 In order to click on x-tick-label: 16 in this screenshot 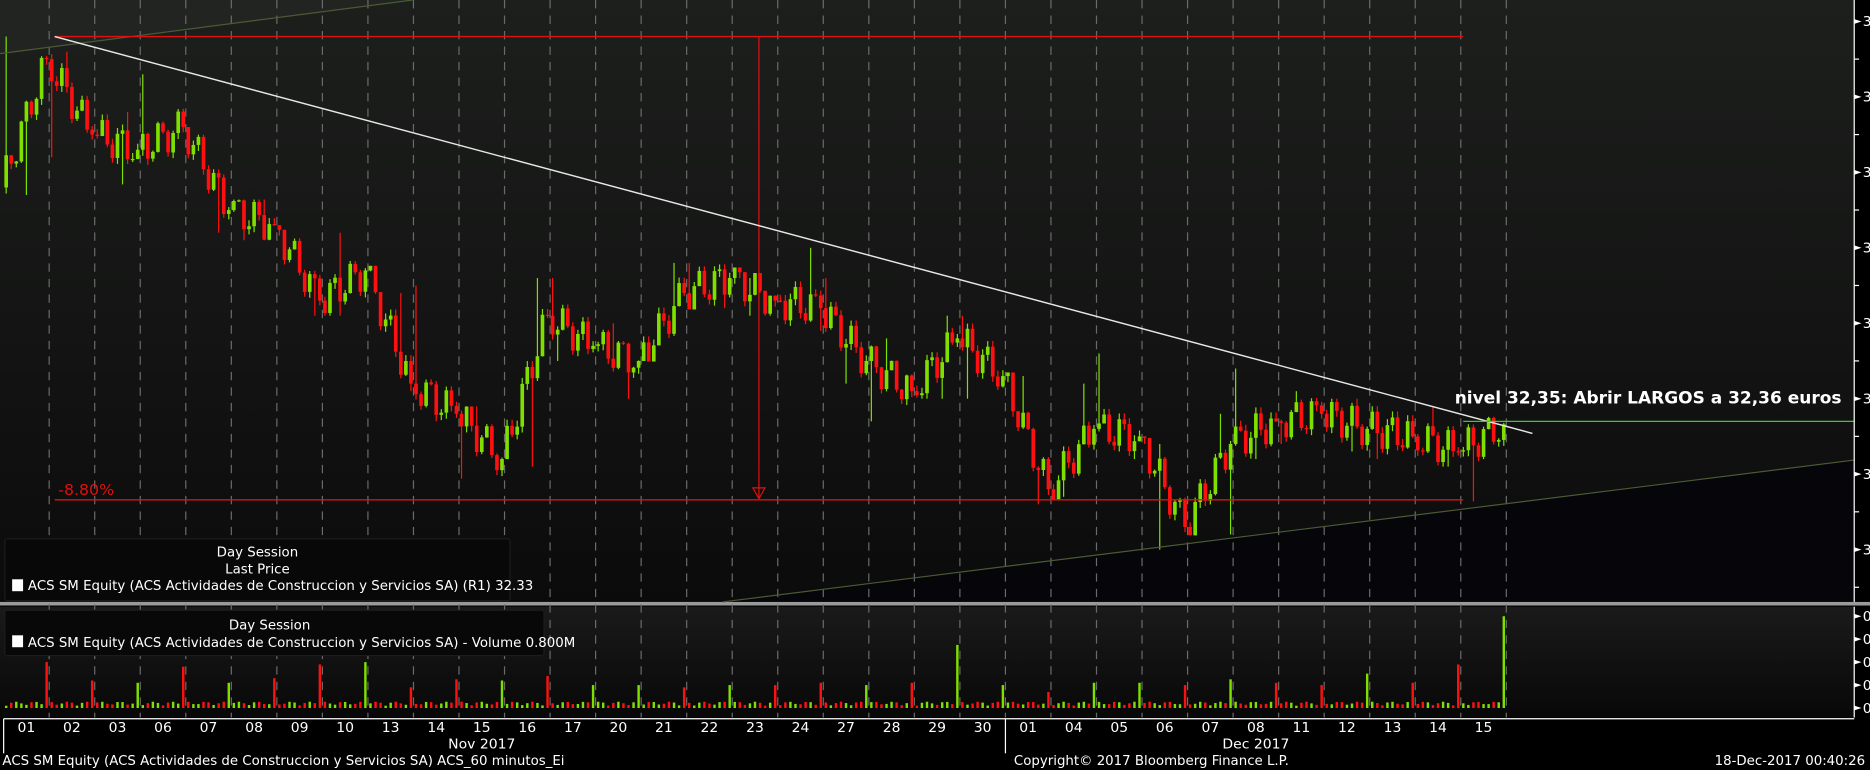, I will do `click(527, 728)`.